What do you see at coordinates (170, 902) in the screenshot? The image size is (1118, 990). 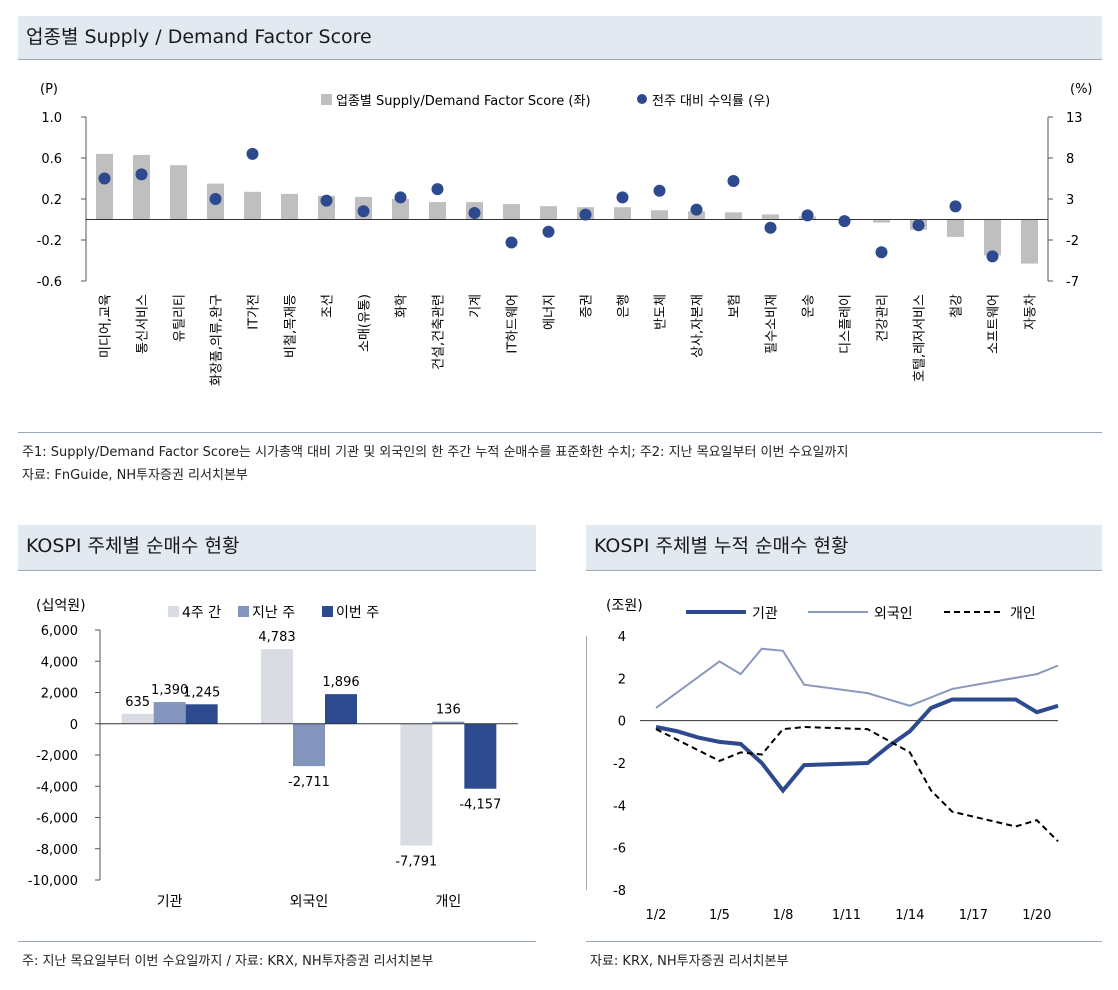 I see `category-label: 기관` at bounding box center [170, 902].